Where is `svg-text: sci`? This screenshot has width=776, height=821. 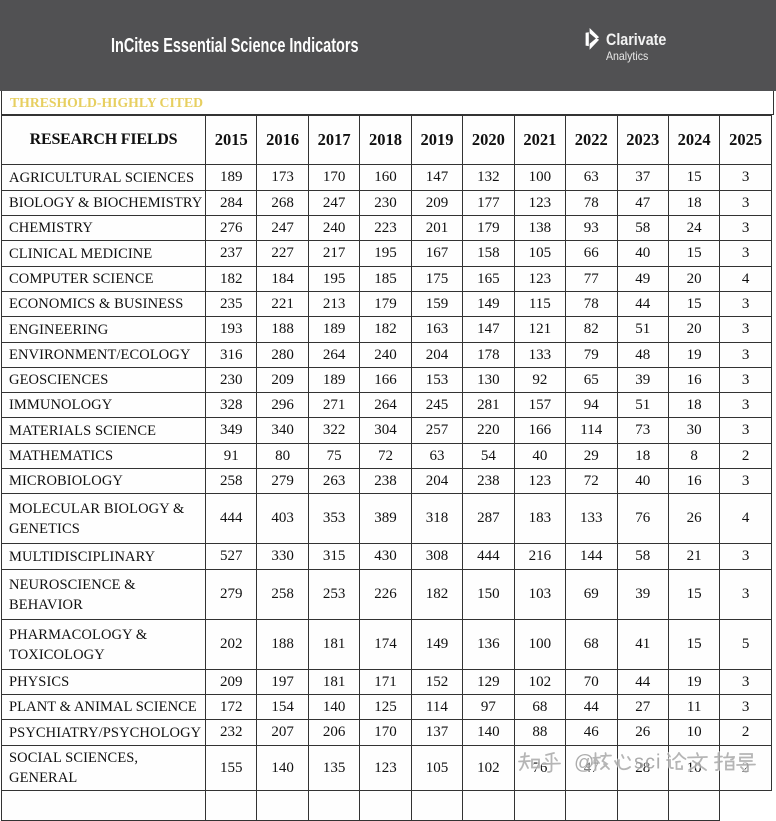
svg-text: sci is located at coordinates (647, 763).